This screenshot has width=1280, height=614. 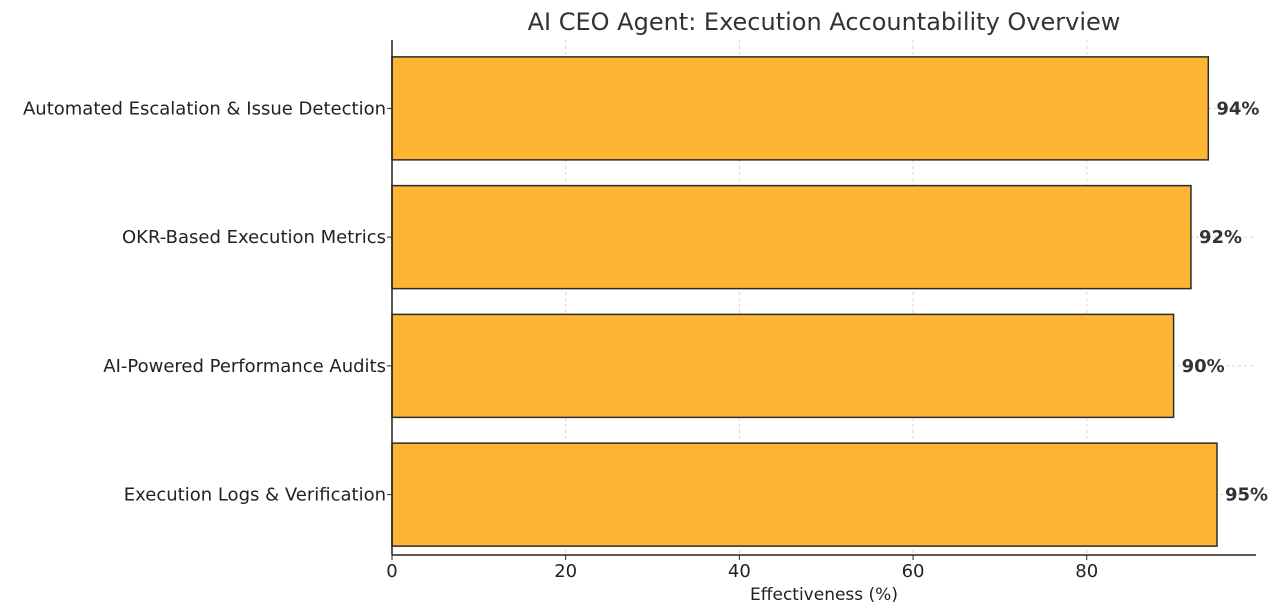 I want to click on category-label-1: OKR-Based Execution Metrics, so click(x=254, y=237).